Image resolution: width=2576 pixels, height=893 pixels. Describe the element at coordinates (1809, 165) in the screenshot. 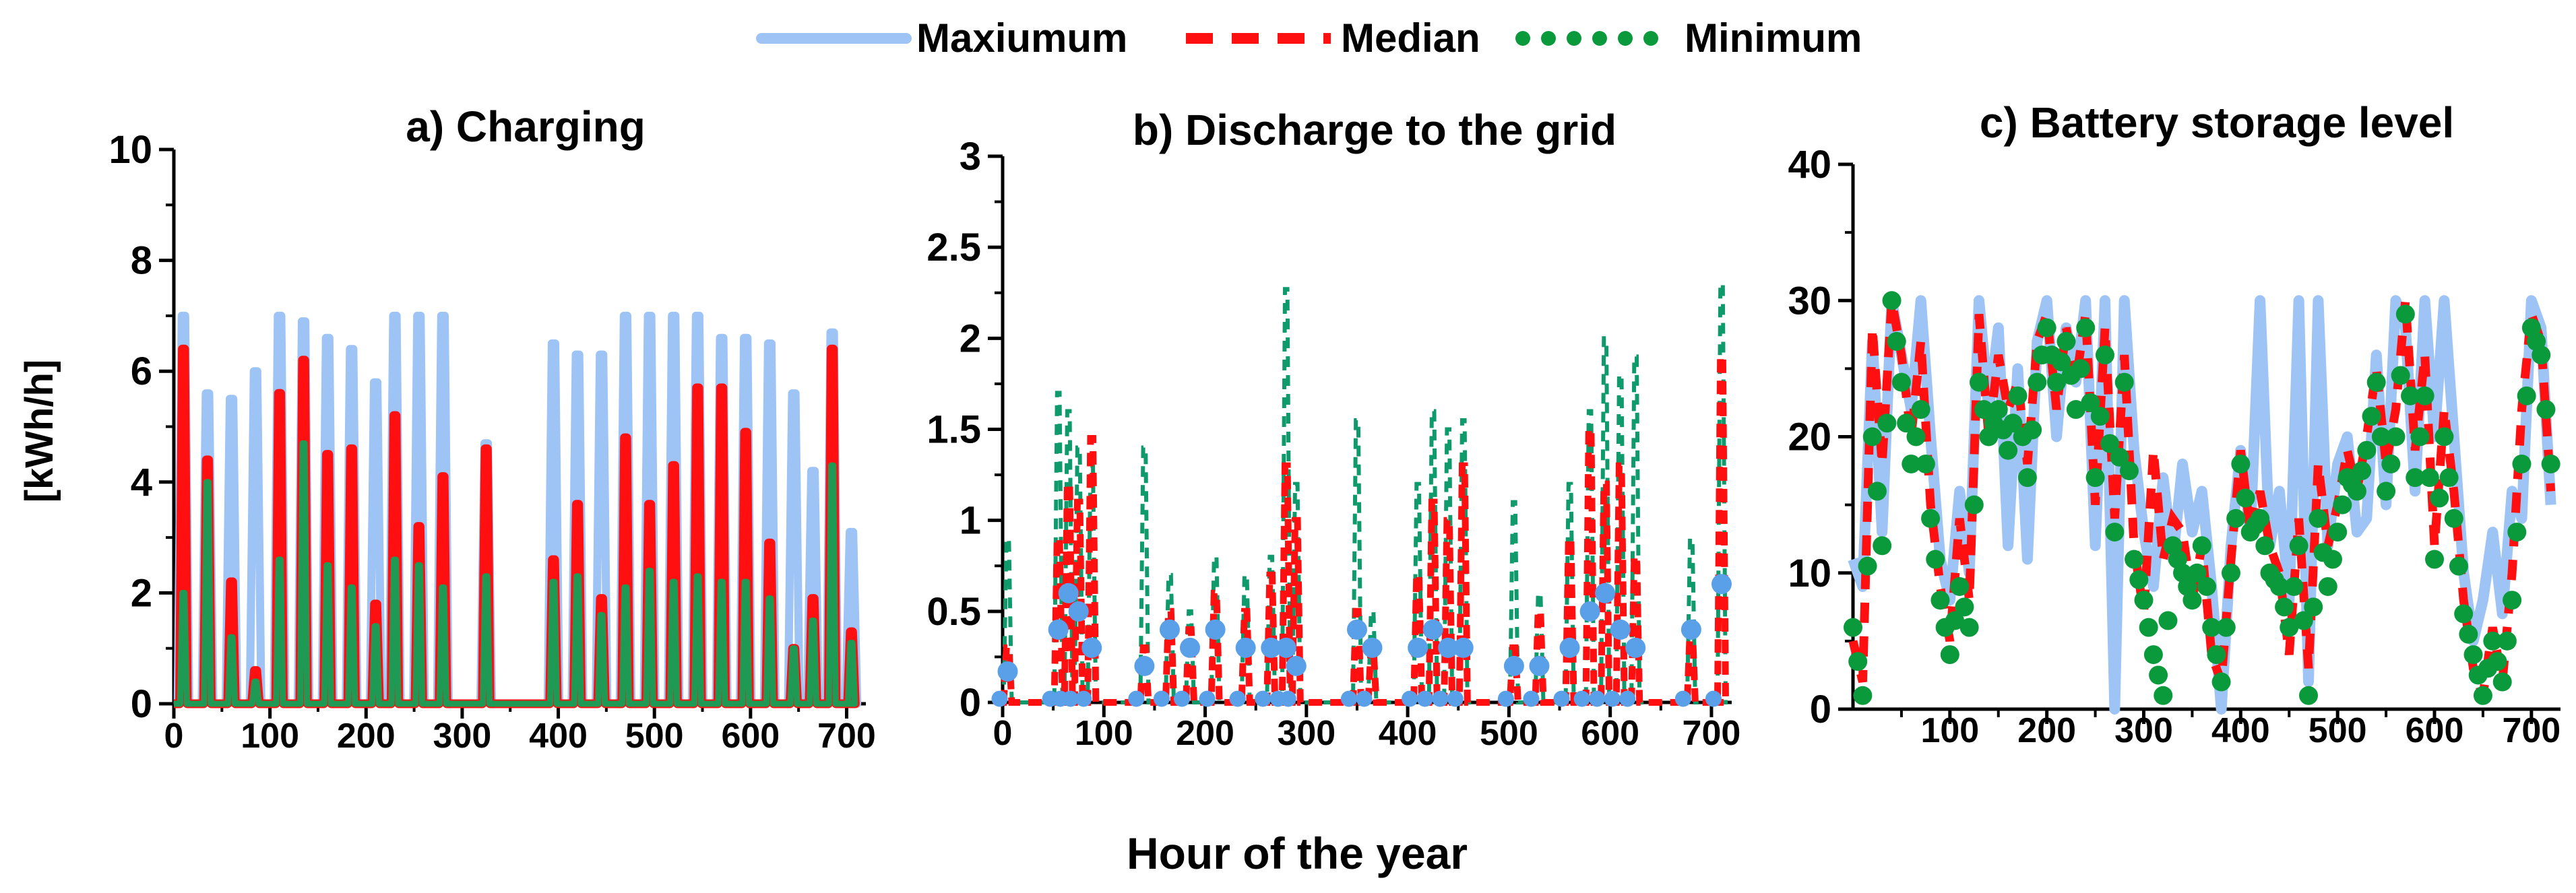

I see `y-tick-label: 40` at that location.